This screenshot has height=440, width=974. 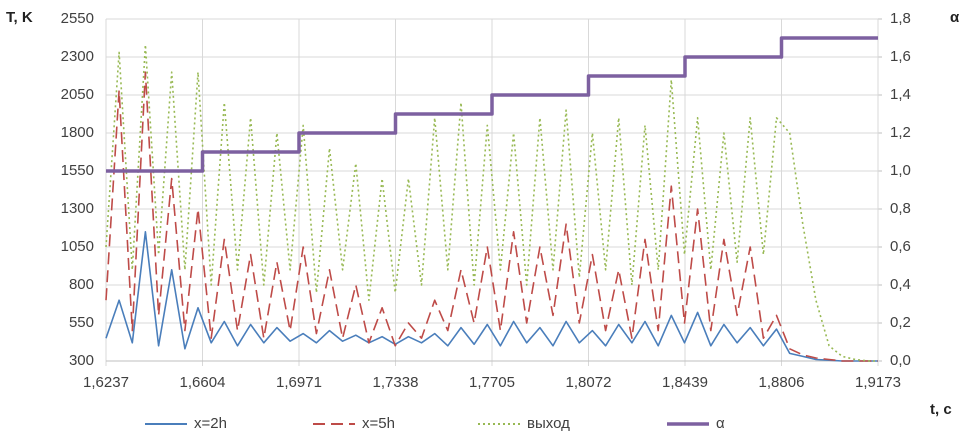 I want to click on y-tick-label: 1550, so click(x=77, y=170).